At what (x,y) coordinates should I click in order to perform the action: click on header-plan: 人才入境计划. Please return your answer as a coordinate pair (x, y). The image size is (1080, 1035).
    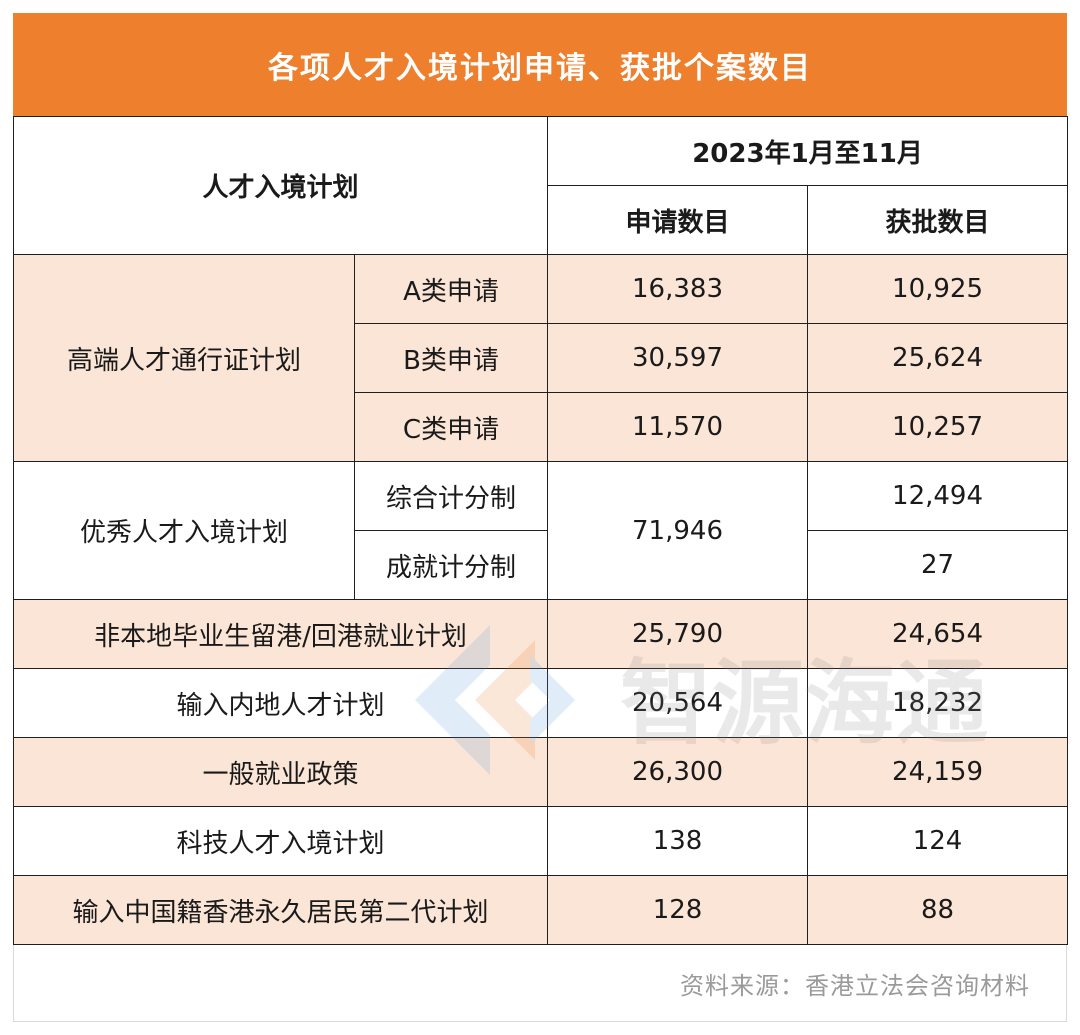
    Looking at the image, I should click on (280, 185).